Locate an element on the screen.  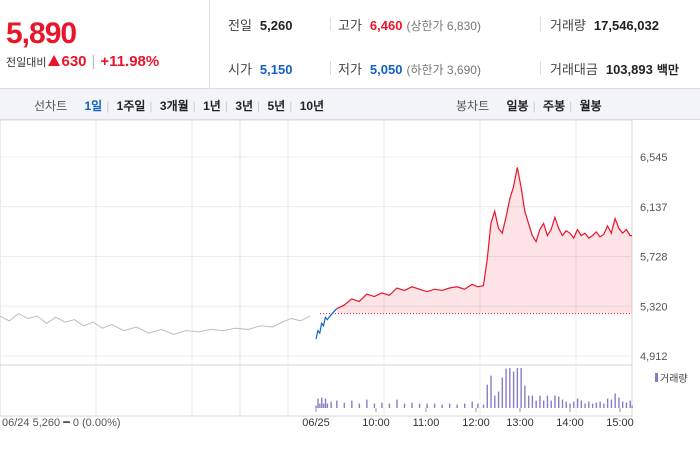
candle-chart-title: 봉차트 is located at coordinates (473, 106).